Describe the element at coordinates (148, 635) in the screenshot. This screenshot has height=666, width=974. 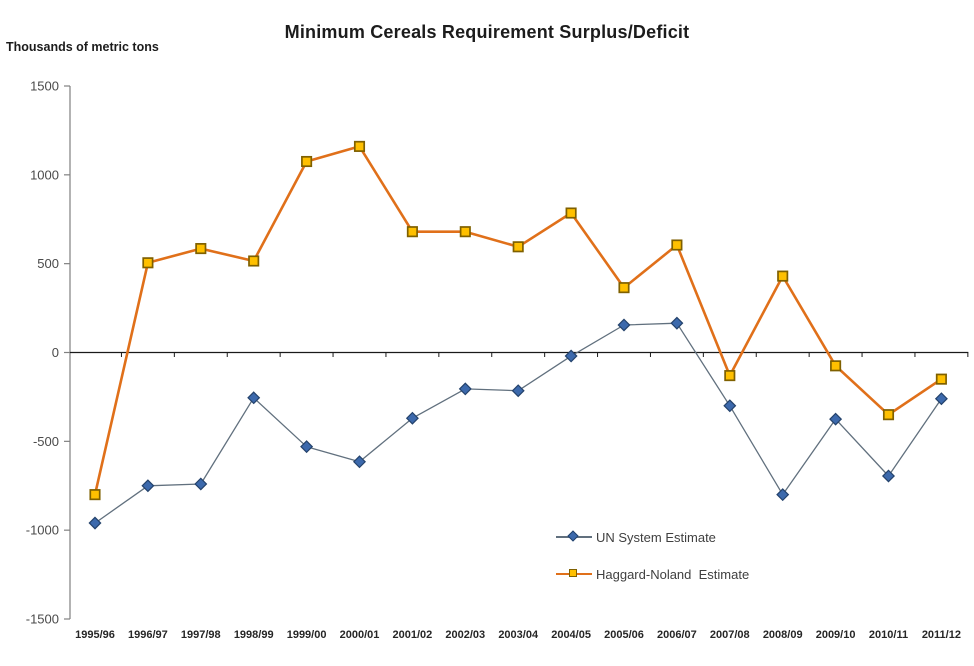
I see `x-axis-category-label: 1996/97` at that location.